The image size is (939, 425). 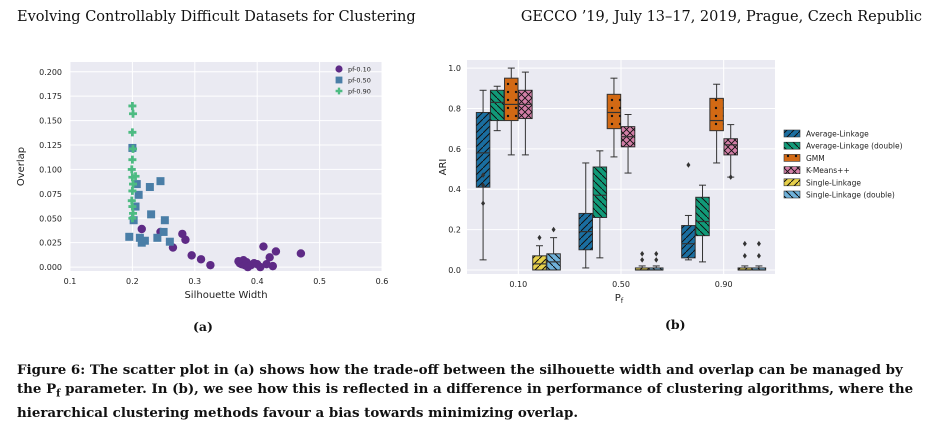 What do you see at coordinates (619, 299) in the screenshot?
I see `x-axis-label: Pf` at bounding box center [619, 299].